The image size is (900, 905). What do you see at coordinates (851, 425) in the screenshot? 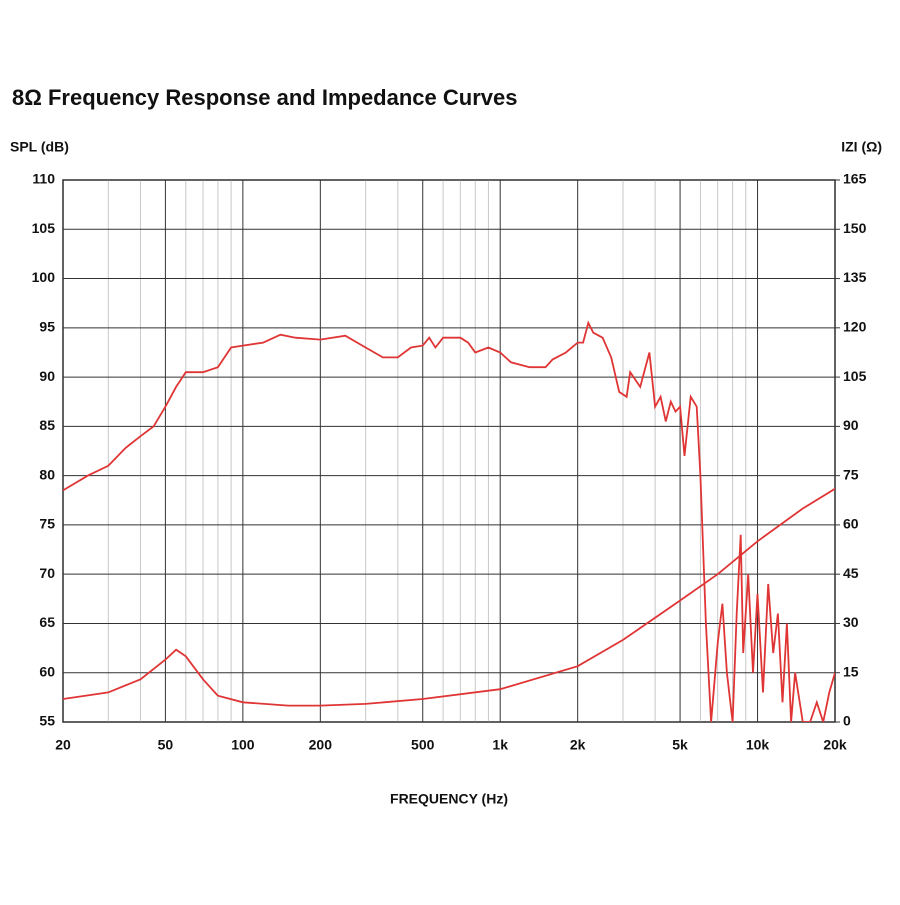
I see `y2-tick-label: 90` at bounding box center [851, 425].